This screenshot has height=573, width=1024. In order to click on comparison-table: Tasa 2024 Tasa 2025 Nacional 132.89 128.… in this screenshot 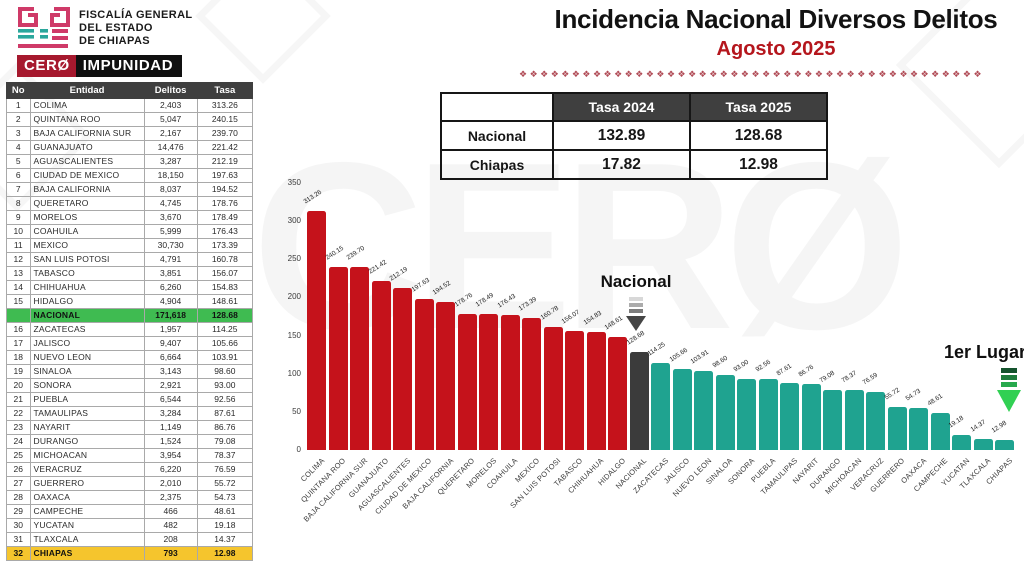, I will do `click(634, 136)`.